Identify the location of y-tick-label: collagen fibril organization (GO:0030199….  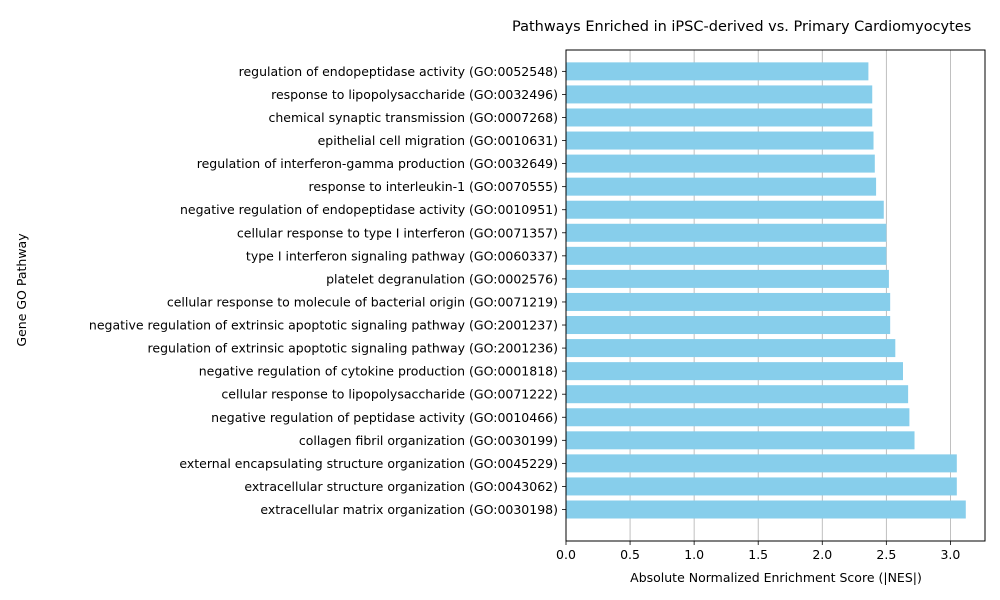
(428, 440).